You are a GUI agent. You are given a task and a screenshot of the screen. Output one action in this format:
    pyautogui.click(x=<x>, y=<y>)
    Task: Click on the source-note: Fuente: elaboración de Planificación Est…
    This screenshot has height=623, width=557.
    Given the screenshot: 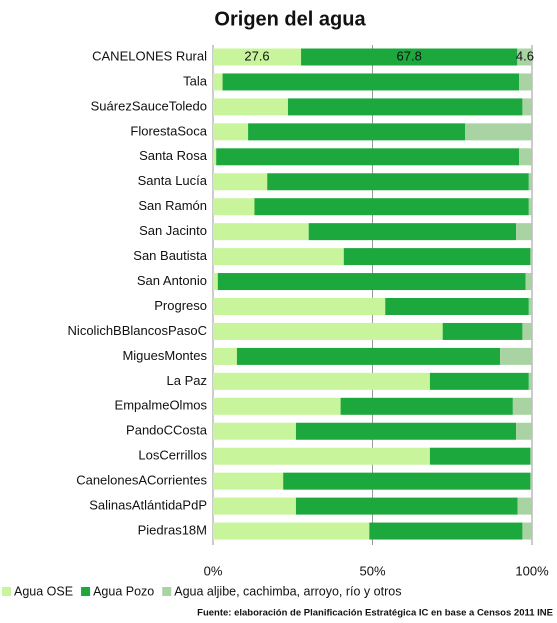 What is the action you would take?
    pyautogui.click(x=375, y=613)
    